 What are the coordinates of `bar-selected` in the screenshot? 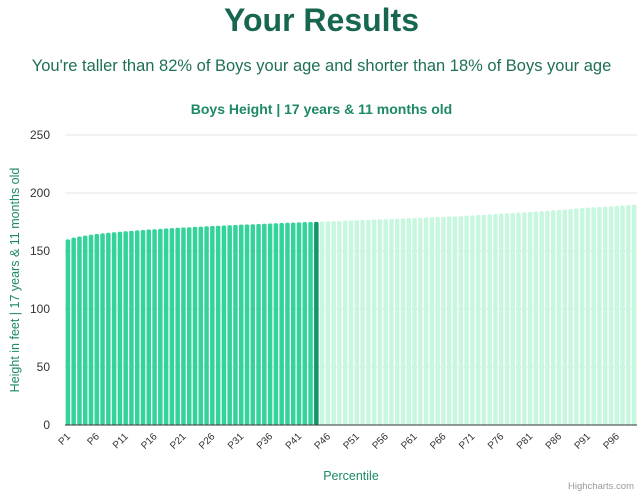 It's located at (316, 323).